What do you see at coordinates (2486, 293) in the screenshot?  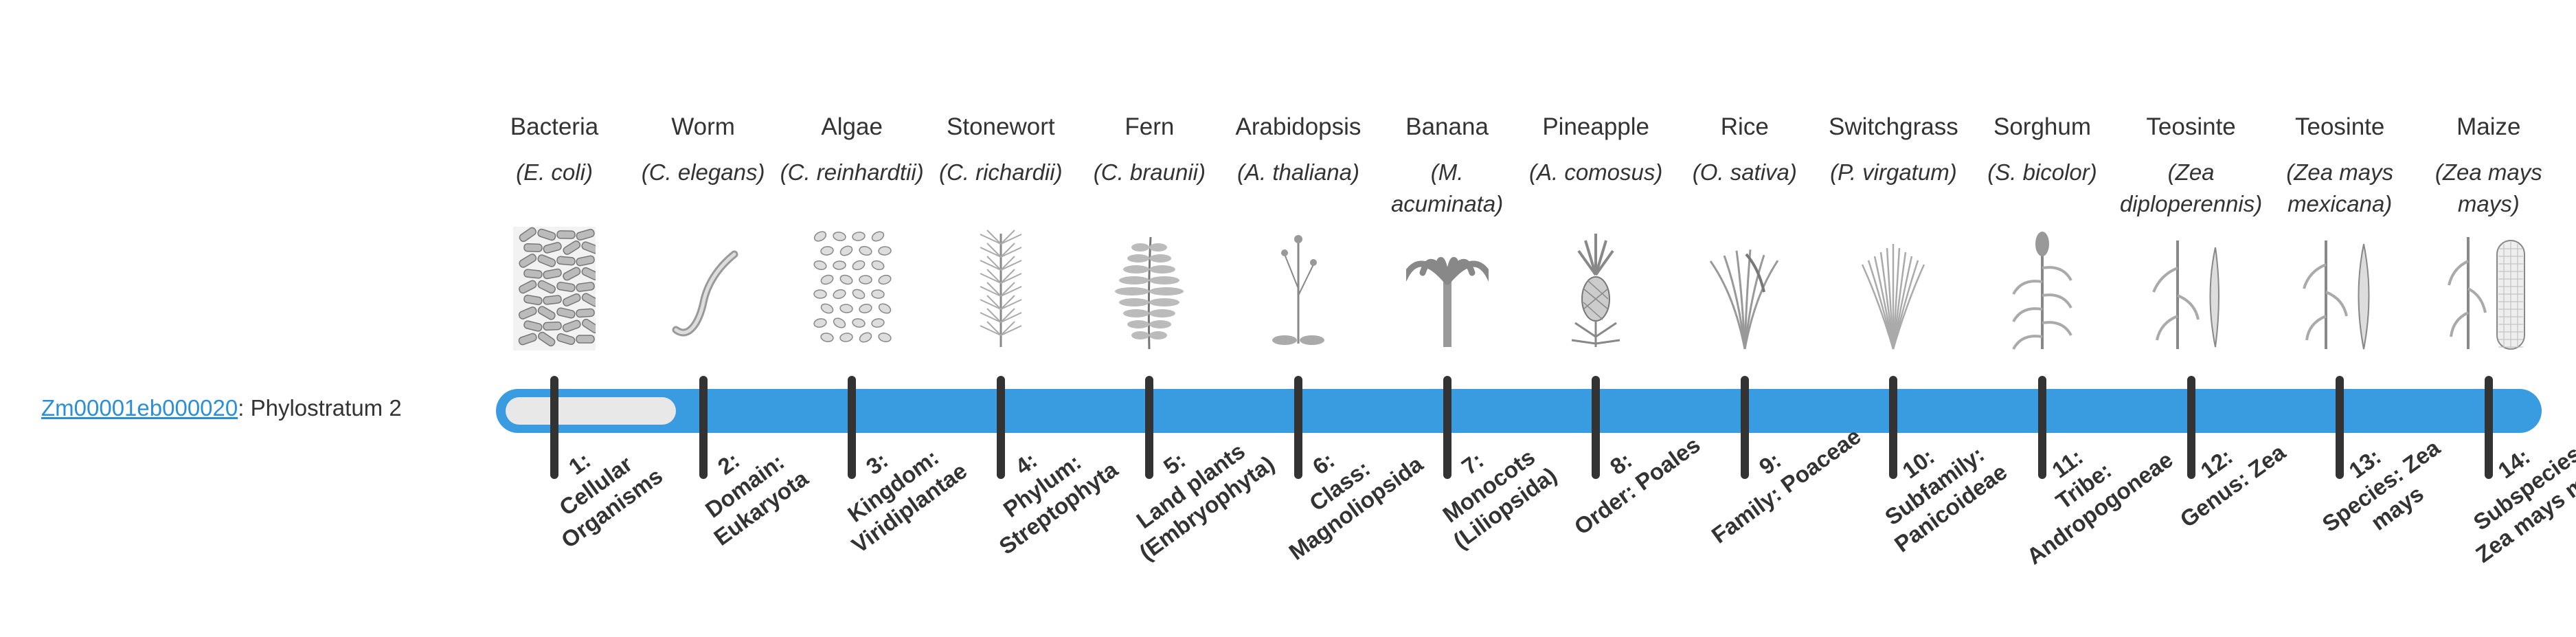 I see `maize-icon` at bounding box center [2486, 293].